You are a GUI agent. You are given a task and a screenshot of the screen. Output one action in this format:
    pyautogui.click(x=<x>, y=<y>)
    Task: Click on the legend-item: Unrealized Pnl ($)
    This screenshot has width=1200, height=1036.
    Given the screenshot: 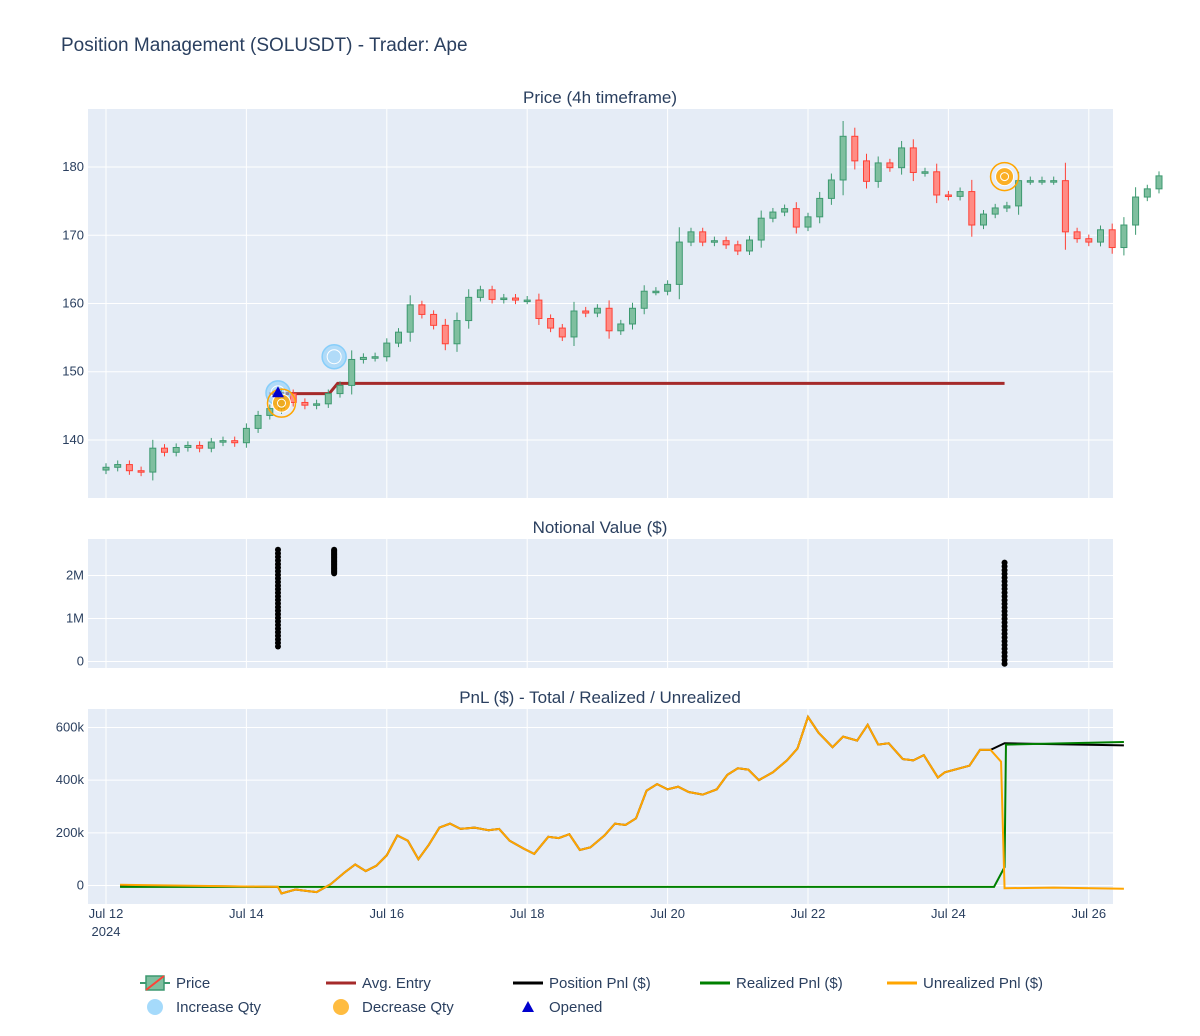 What is the action you would take?
    pyautogui.click(x=965, y=983)
    